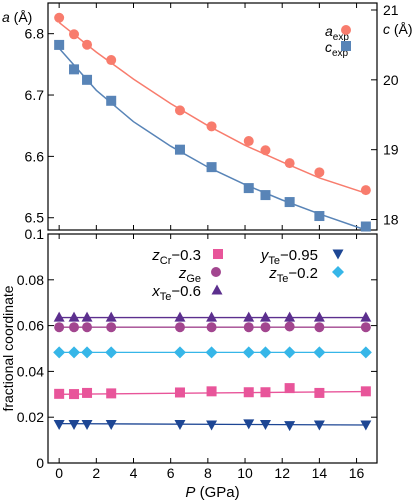  What do you see at coordinates (35, 234) in the screenshot?
I see `y-tick-label: 0.1` at bounding box center [35, 234].